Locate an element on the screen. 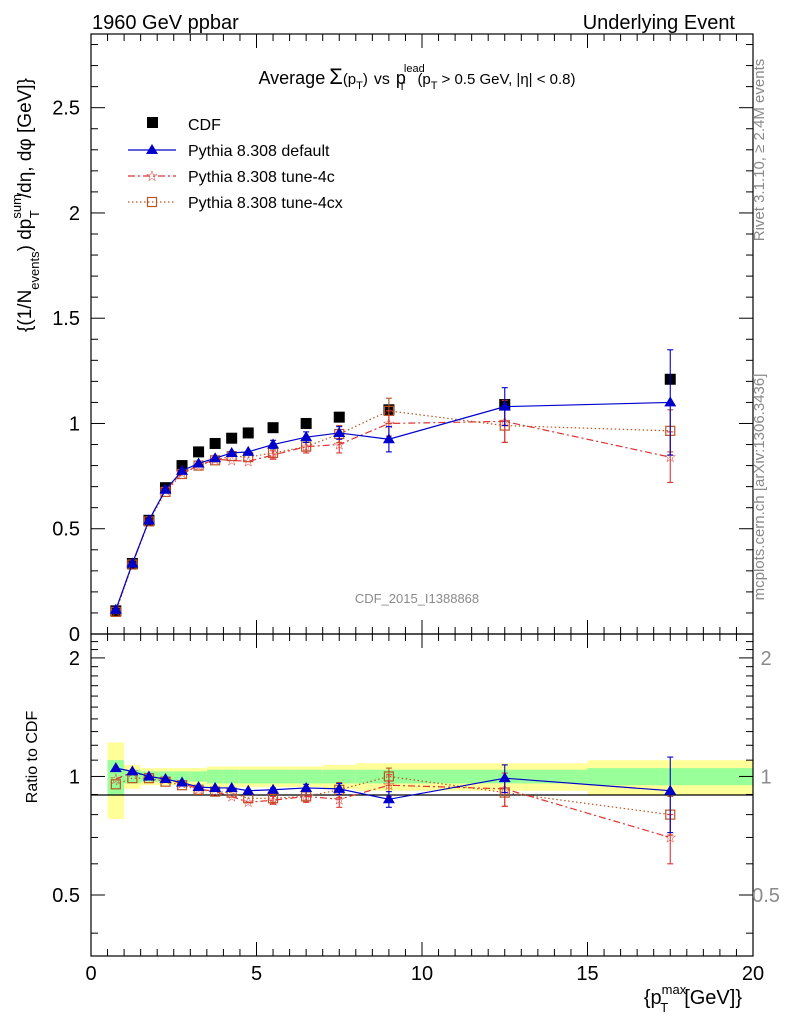  legend-marker-tune4cx is located at coordinates (152, 202).